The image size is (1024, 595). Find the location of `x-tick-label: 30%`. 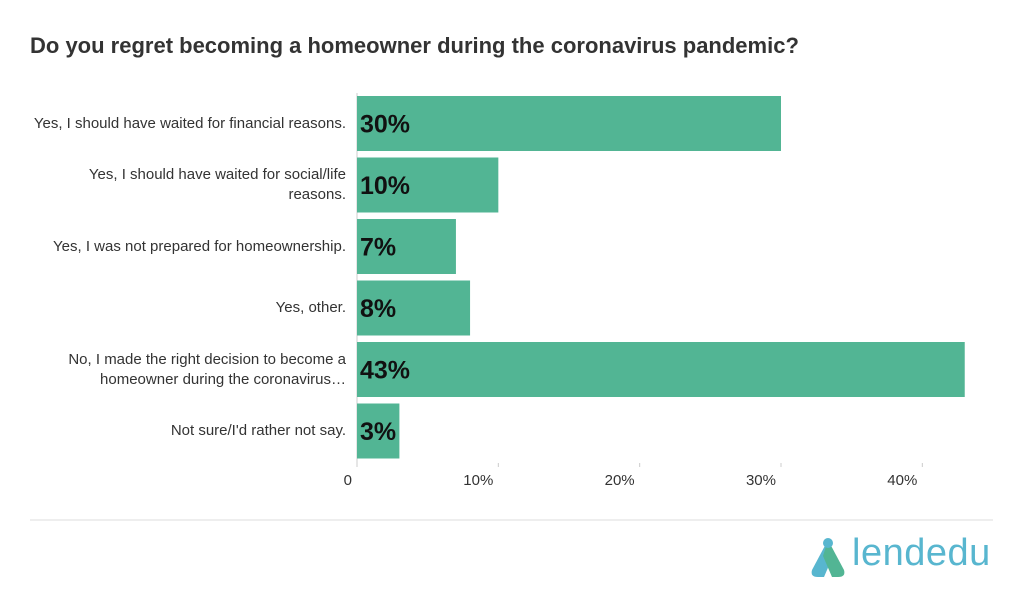

x-tick-label: 30% is located at coordinates (761, 480).